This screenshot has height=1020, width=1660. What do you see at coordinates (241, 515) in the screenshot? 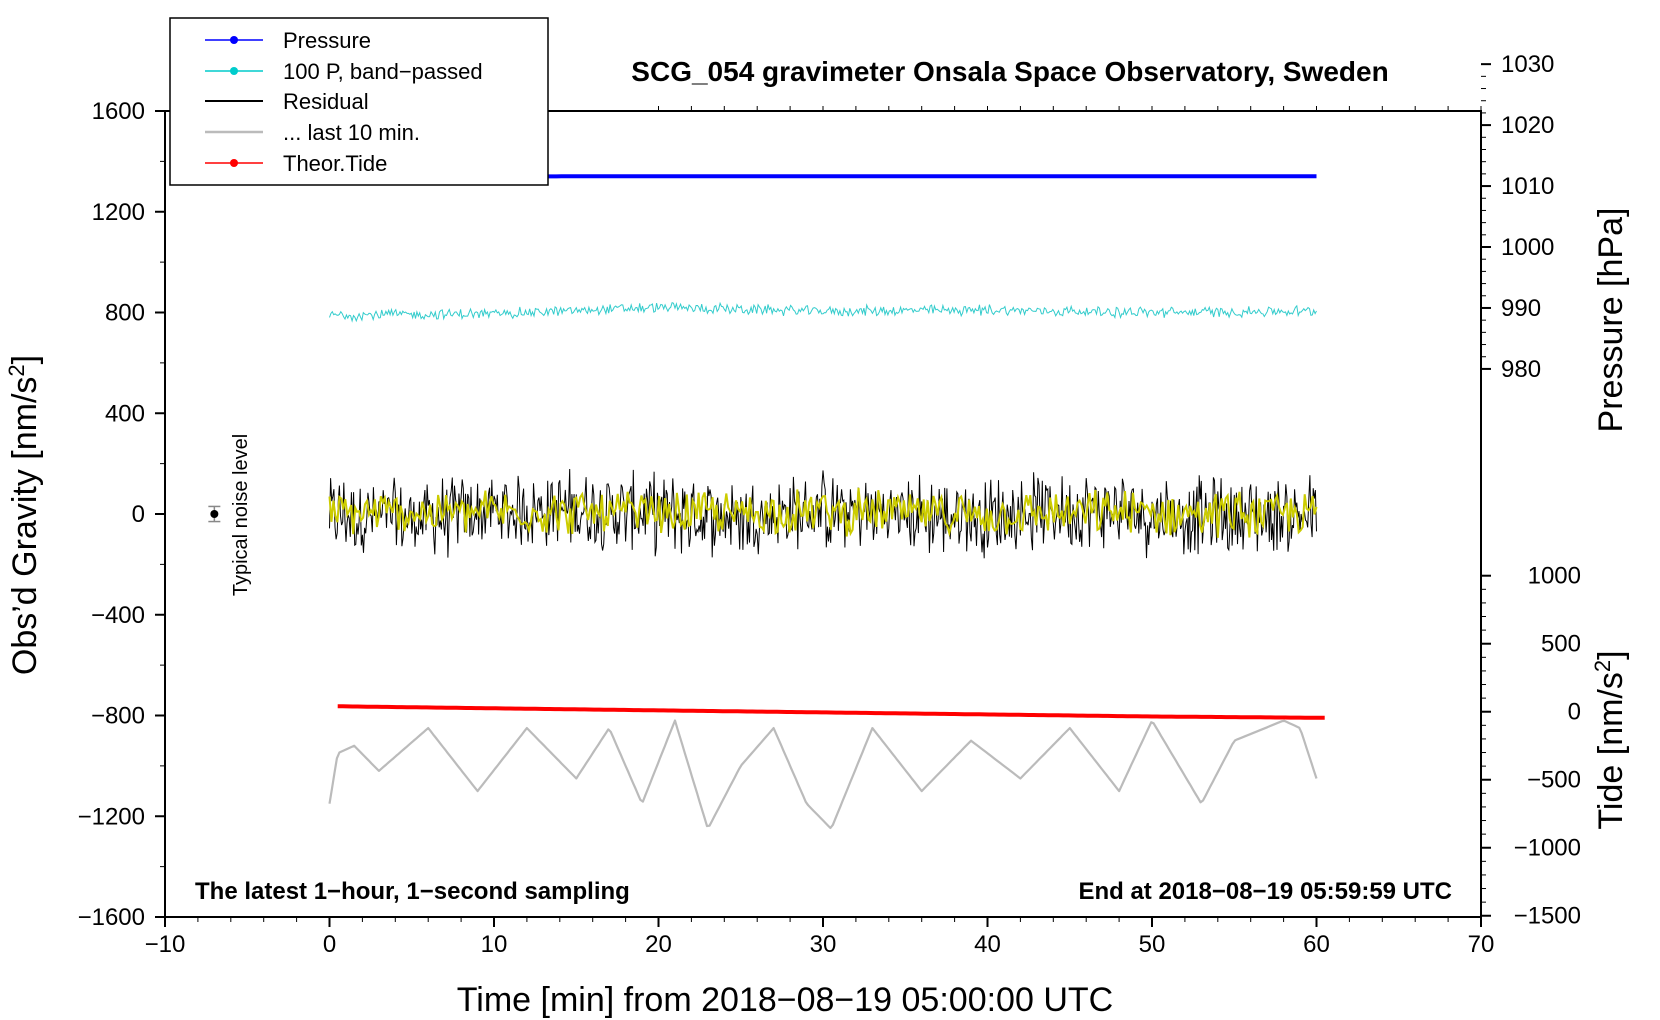
I see `noise-label: Typical noise level` at bounding box center [241, 515].